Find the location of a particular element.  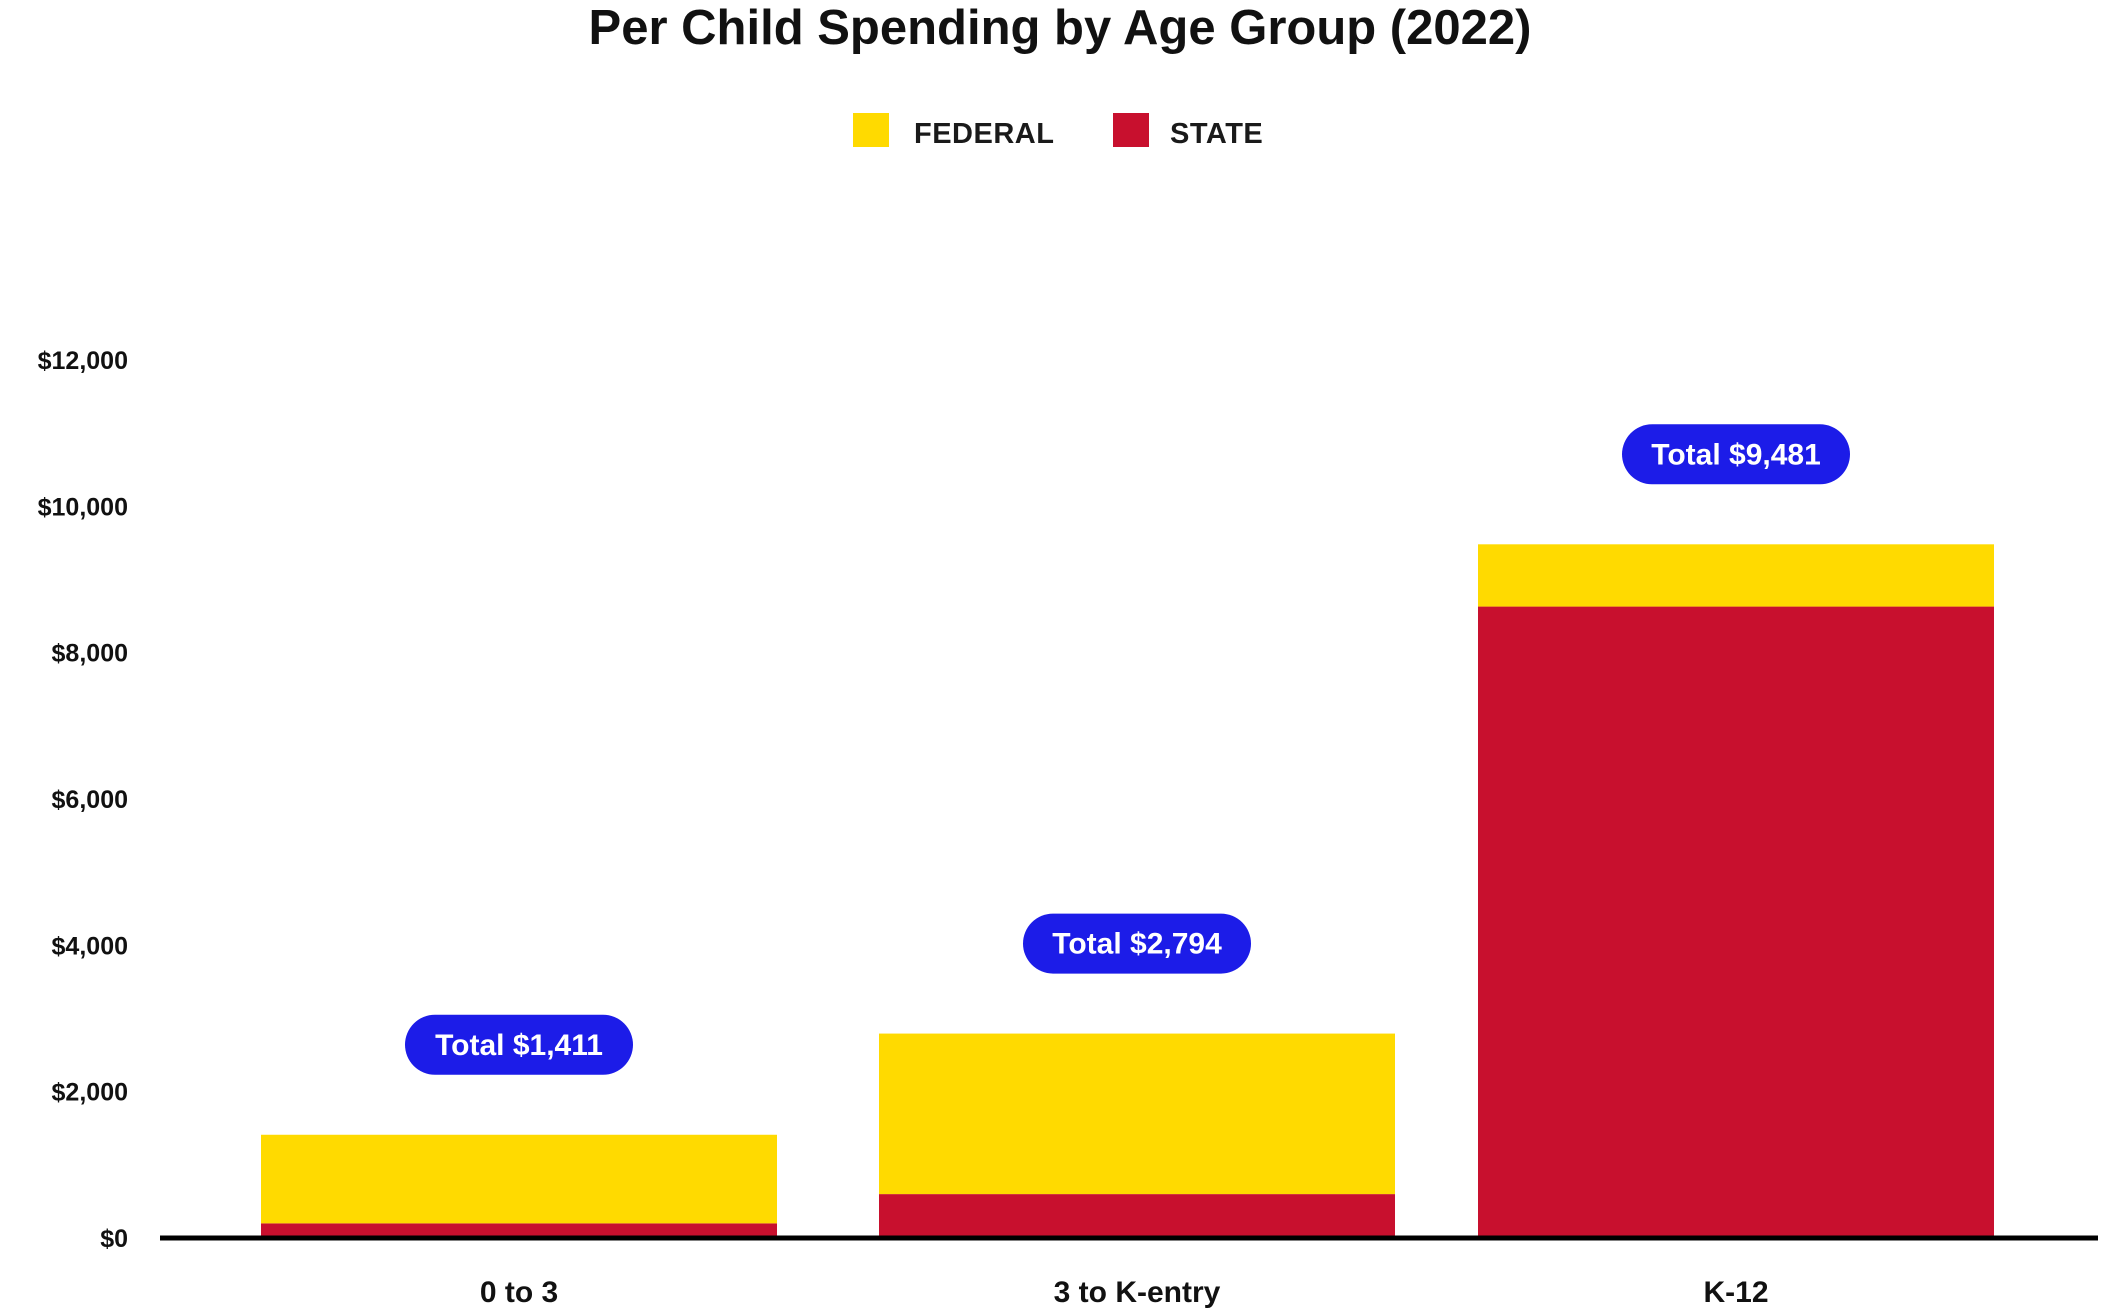

chart-title: Per Child Spending by Age Group (2022) is located at coordinates (1060, 28).